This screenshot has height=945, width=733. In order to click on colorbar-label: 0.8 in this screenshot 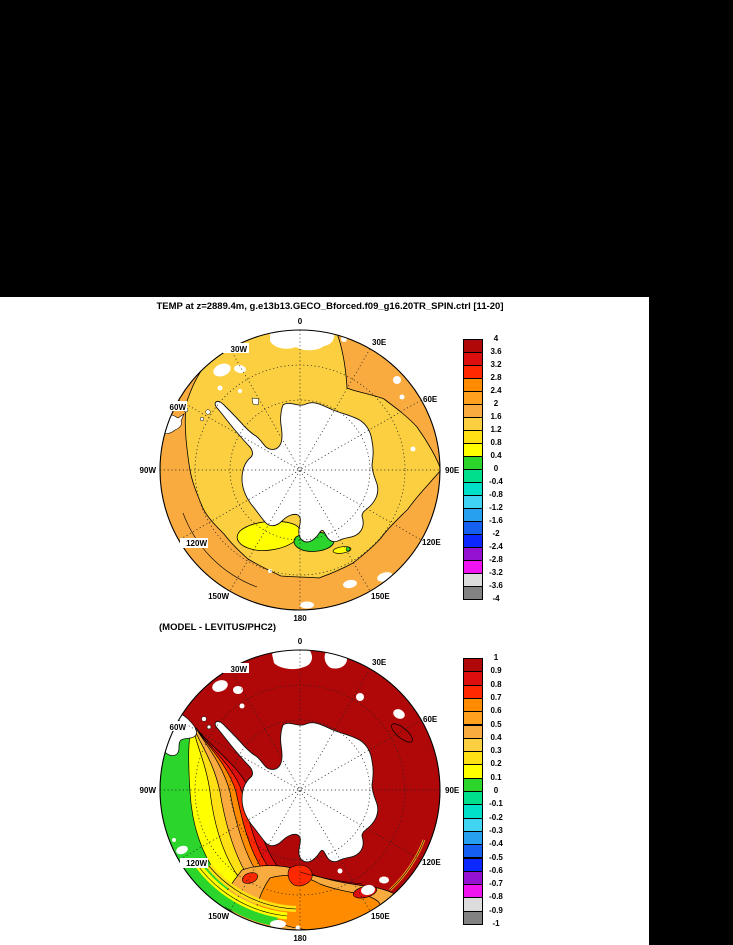, I will do `click(496, 684)`.